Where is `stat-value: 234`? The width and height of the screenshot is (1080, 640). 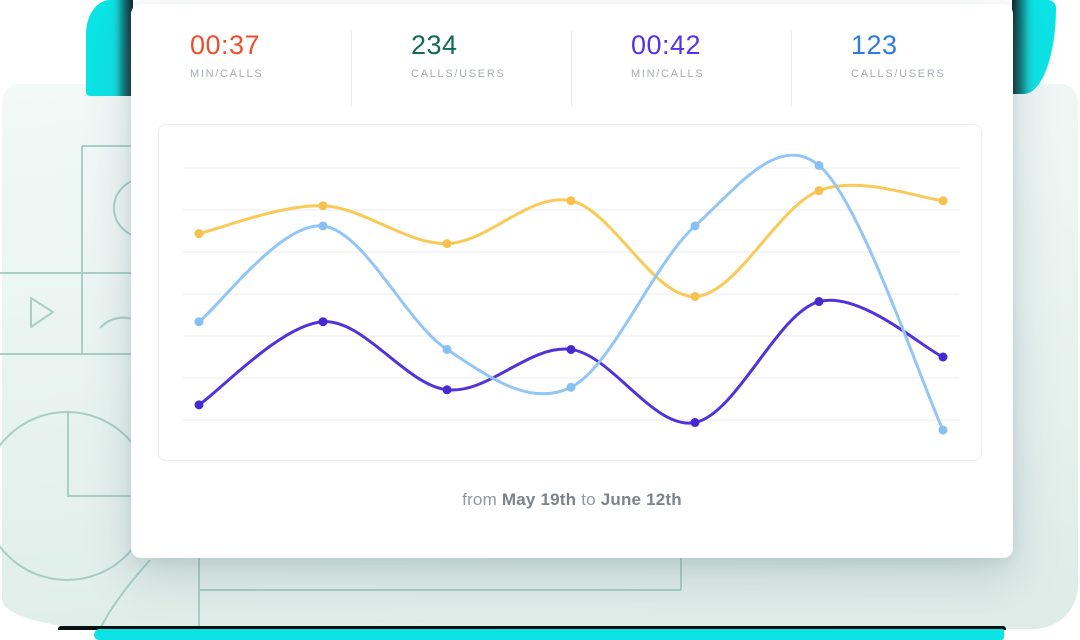
stat-value: 234 is located at coordinates (434, 45).